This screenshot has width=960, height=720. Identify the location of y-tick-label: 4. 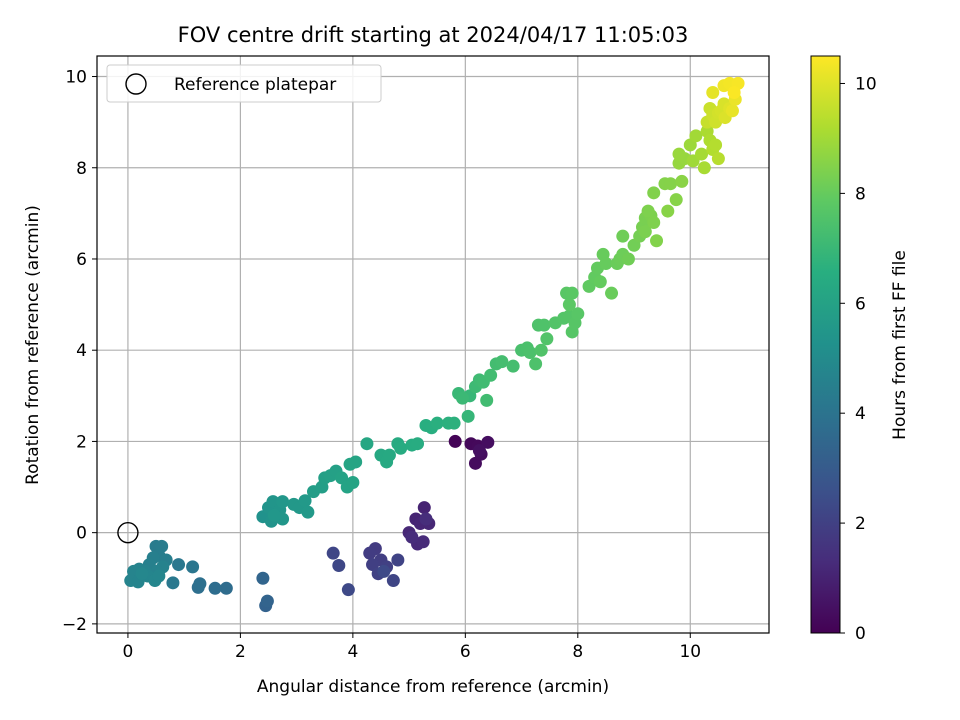
(81, 351).